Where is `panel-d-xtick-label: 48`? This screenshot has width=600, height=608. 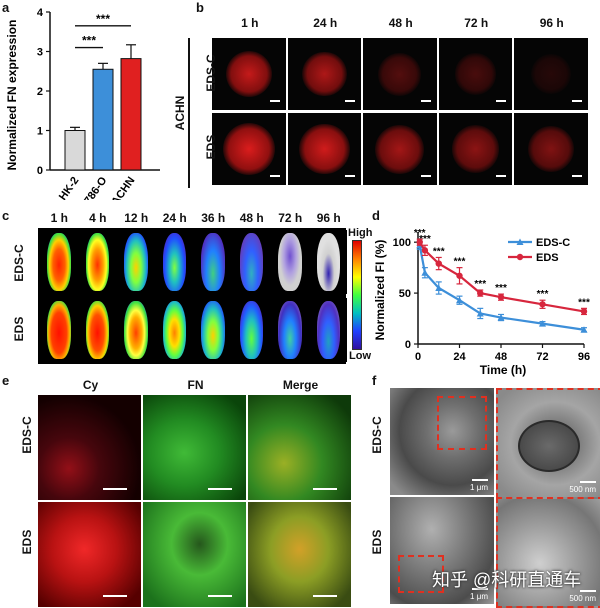 panel-d-xtick-label: 48 is located at coordinates (501, 357).